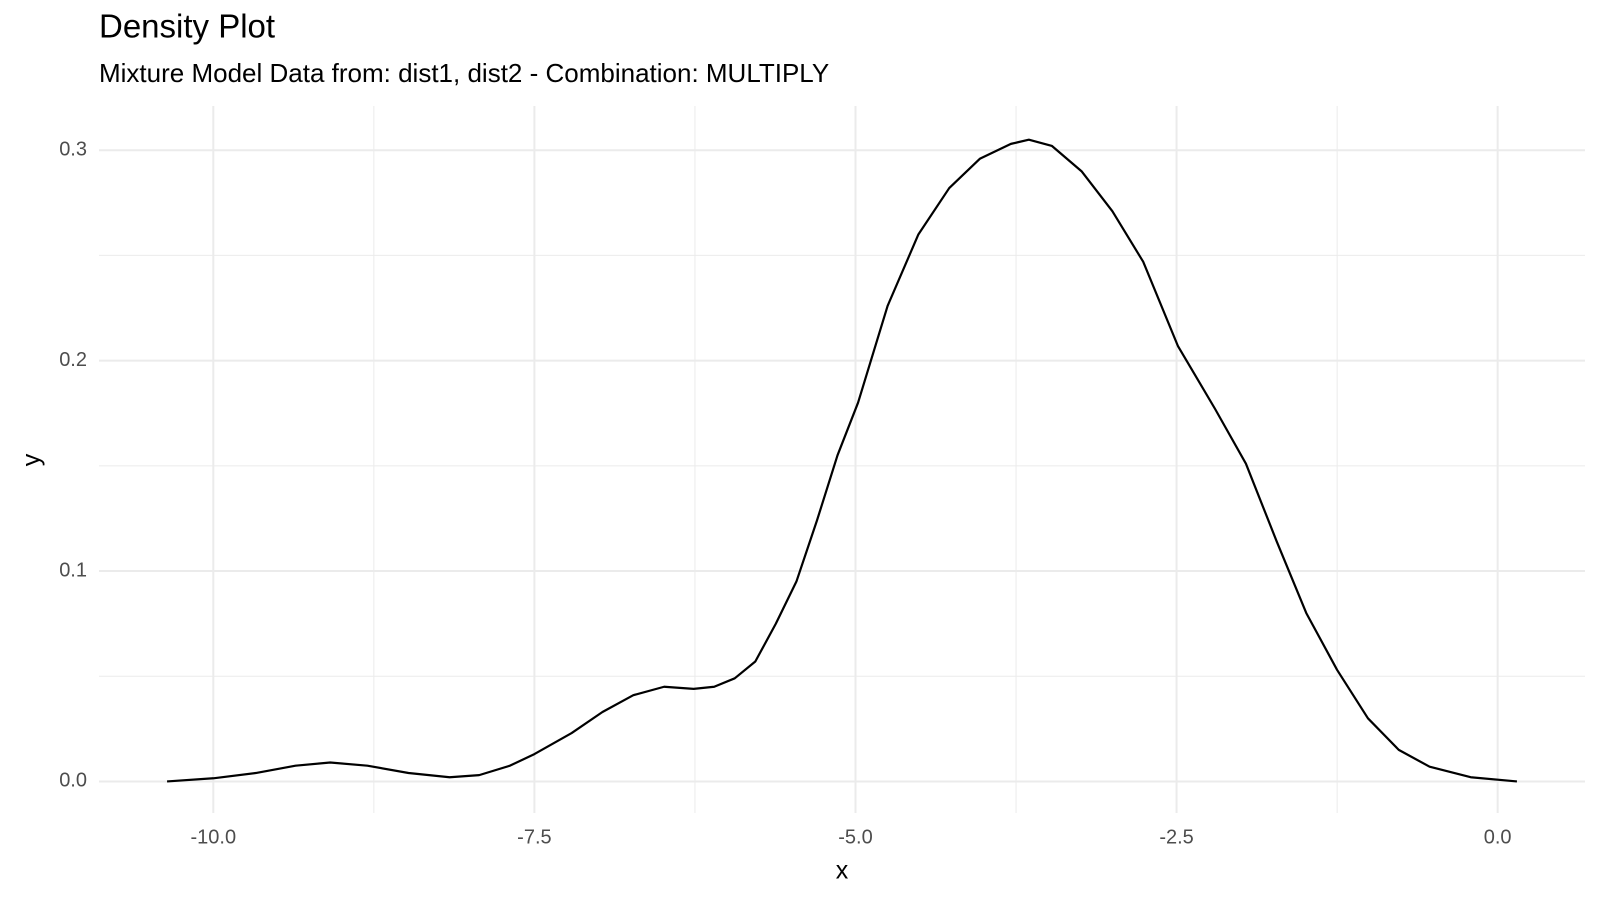  What do you see at coordinates (842, 871) in the screenshot?
I see `x-axis-label: x` at bounding box center [842, 871].